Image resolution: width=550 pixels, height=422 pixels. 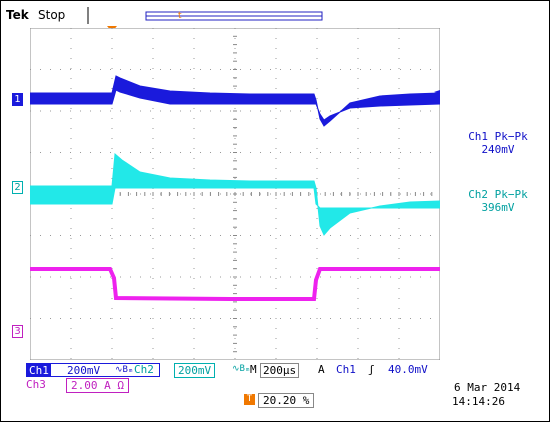 I want to click on record-position-bar: t, so click(x=205, y=15).